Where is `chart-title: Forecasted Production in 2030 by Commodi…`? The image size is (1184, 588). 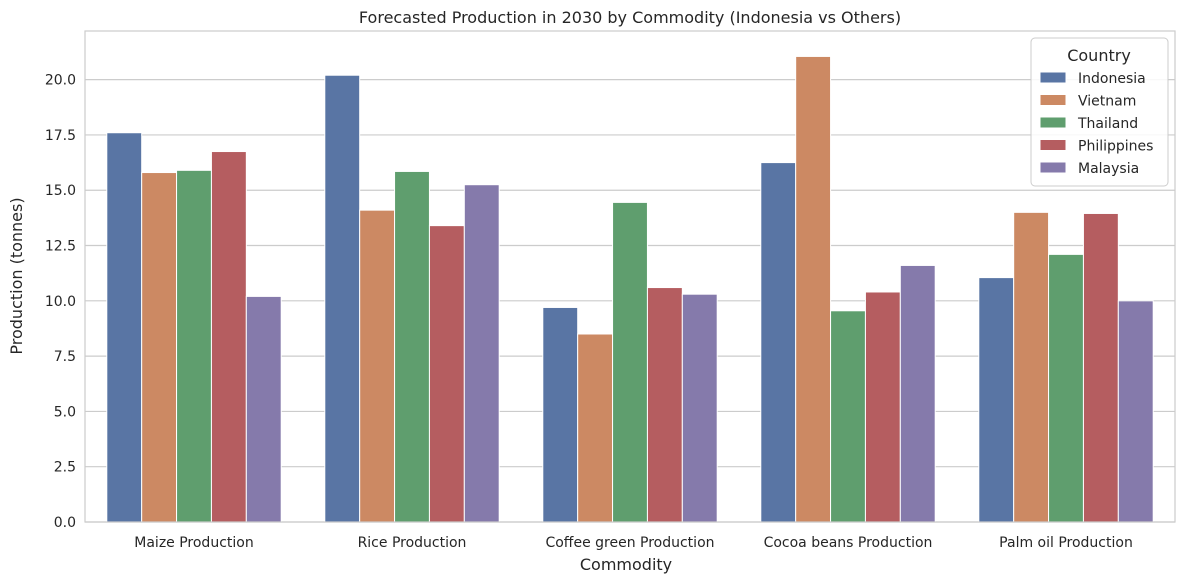 chart-title: Forecasted Production in 2030 by Commodi… is located at coordinates (630, 17).